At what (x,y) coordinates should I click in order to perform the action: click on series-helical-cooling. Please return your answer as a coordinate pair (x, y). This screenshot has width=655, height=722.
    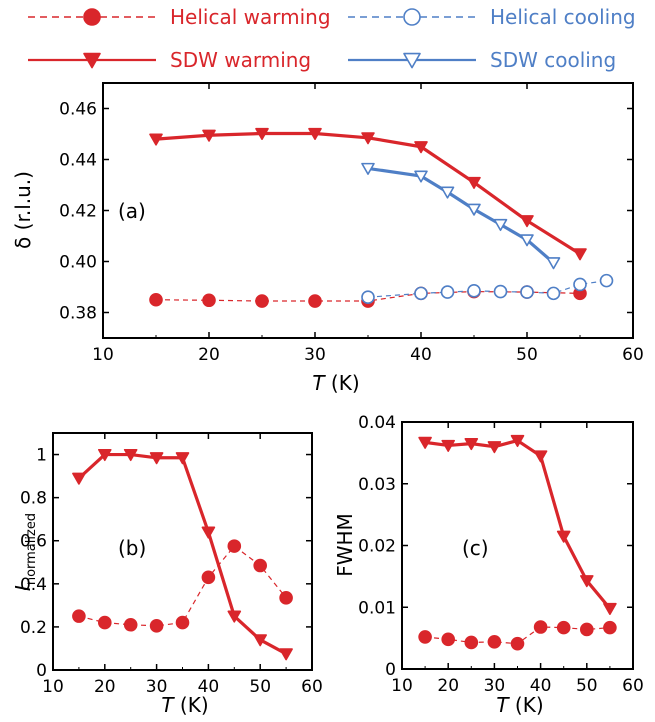
    Looking at the image, I should click on (487, 289).